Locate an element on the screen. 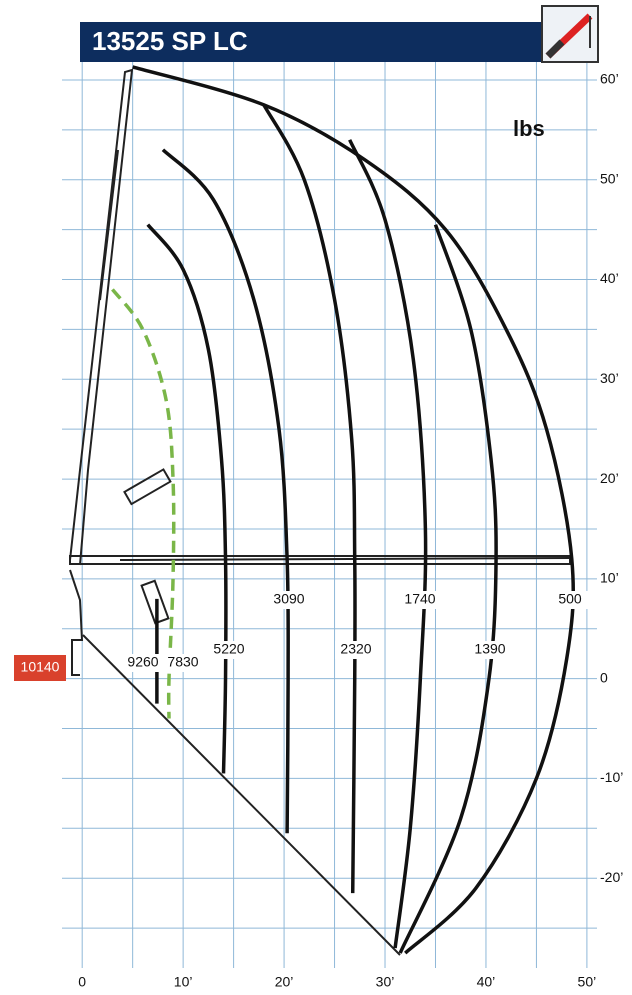 The image size is (632, 995). curve-label: 500 is located at coordinates (570, 599).